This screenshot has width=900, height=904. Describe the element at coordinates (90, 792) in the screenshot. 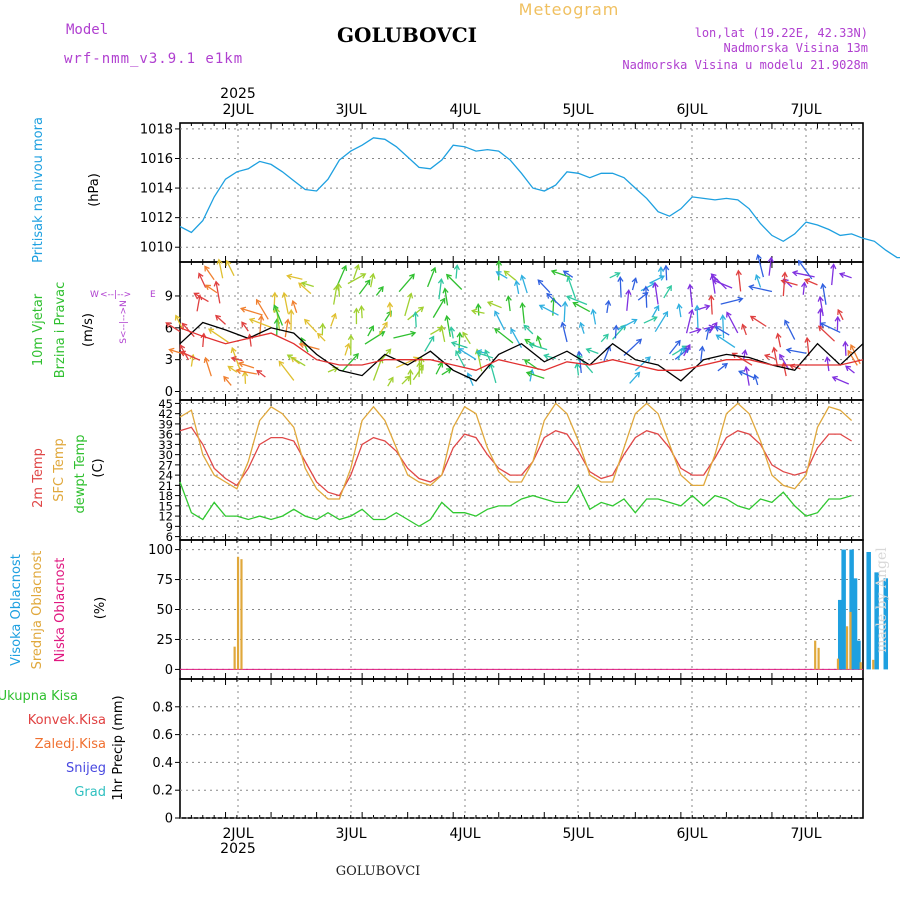

I see `precip-legend-item: Grad` at that location.